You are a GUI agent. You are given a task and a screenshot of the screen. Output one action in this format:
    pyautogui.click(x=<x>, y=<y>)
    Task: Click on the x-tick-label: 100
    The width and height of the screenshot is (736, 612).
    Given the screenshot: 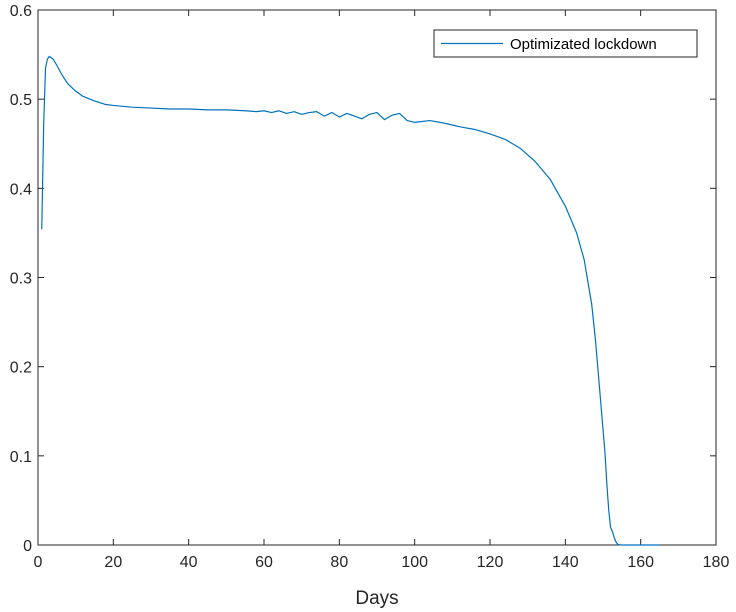 What is the action you would take?
    pyautogui.click(x=414, y=562)
    